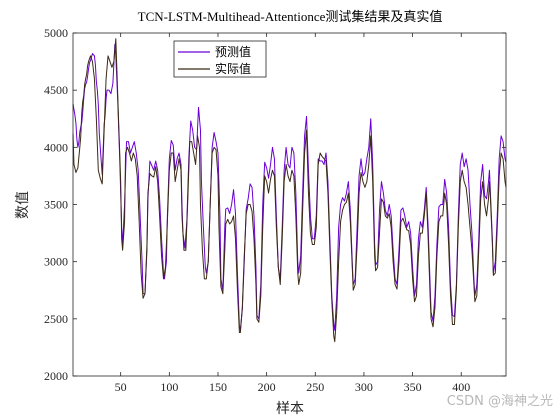 The height and width of the screenshot is (420, 560). I want to click on legend-label-actual: 实际值, so click(233, 68).